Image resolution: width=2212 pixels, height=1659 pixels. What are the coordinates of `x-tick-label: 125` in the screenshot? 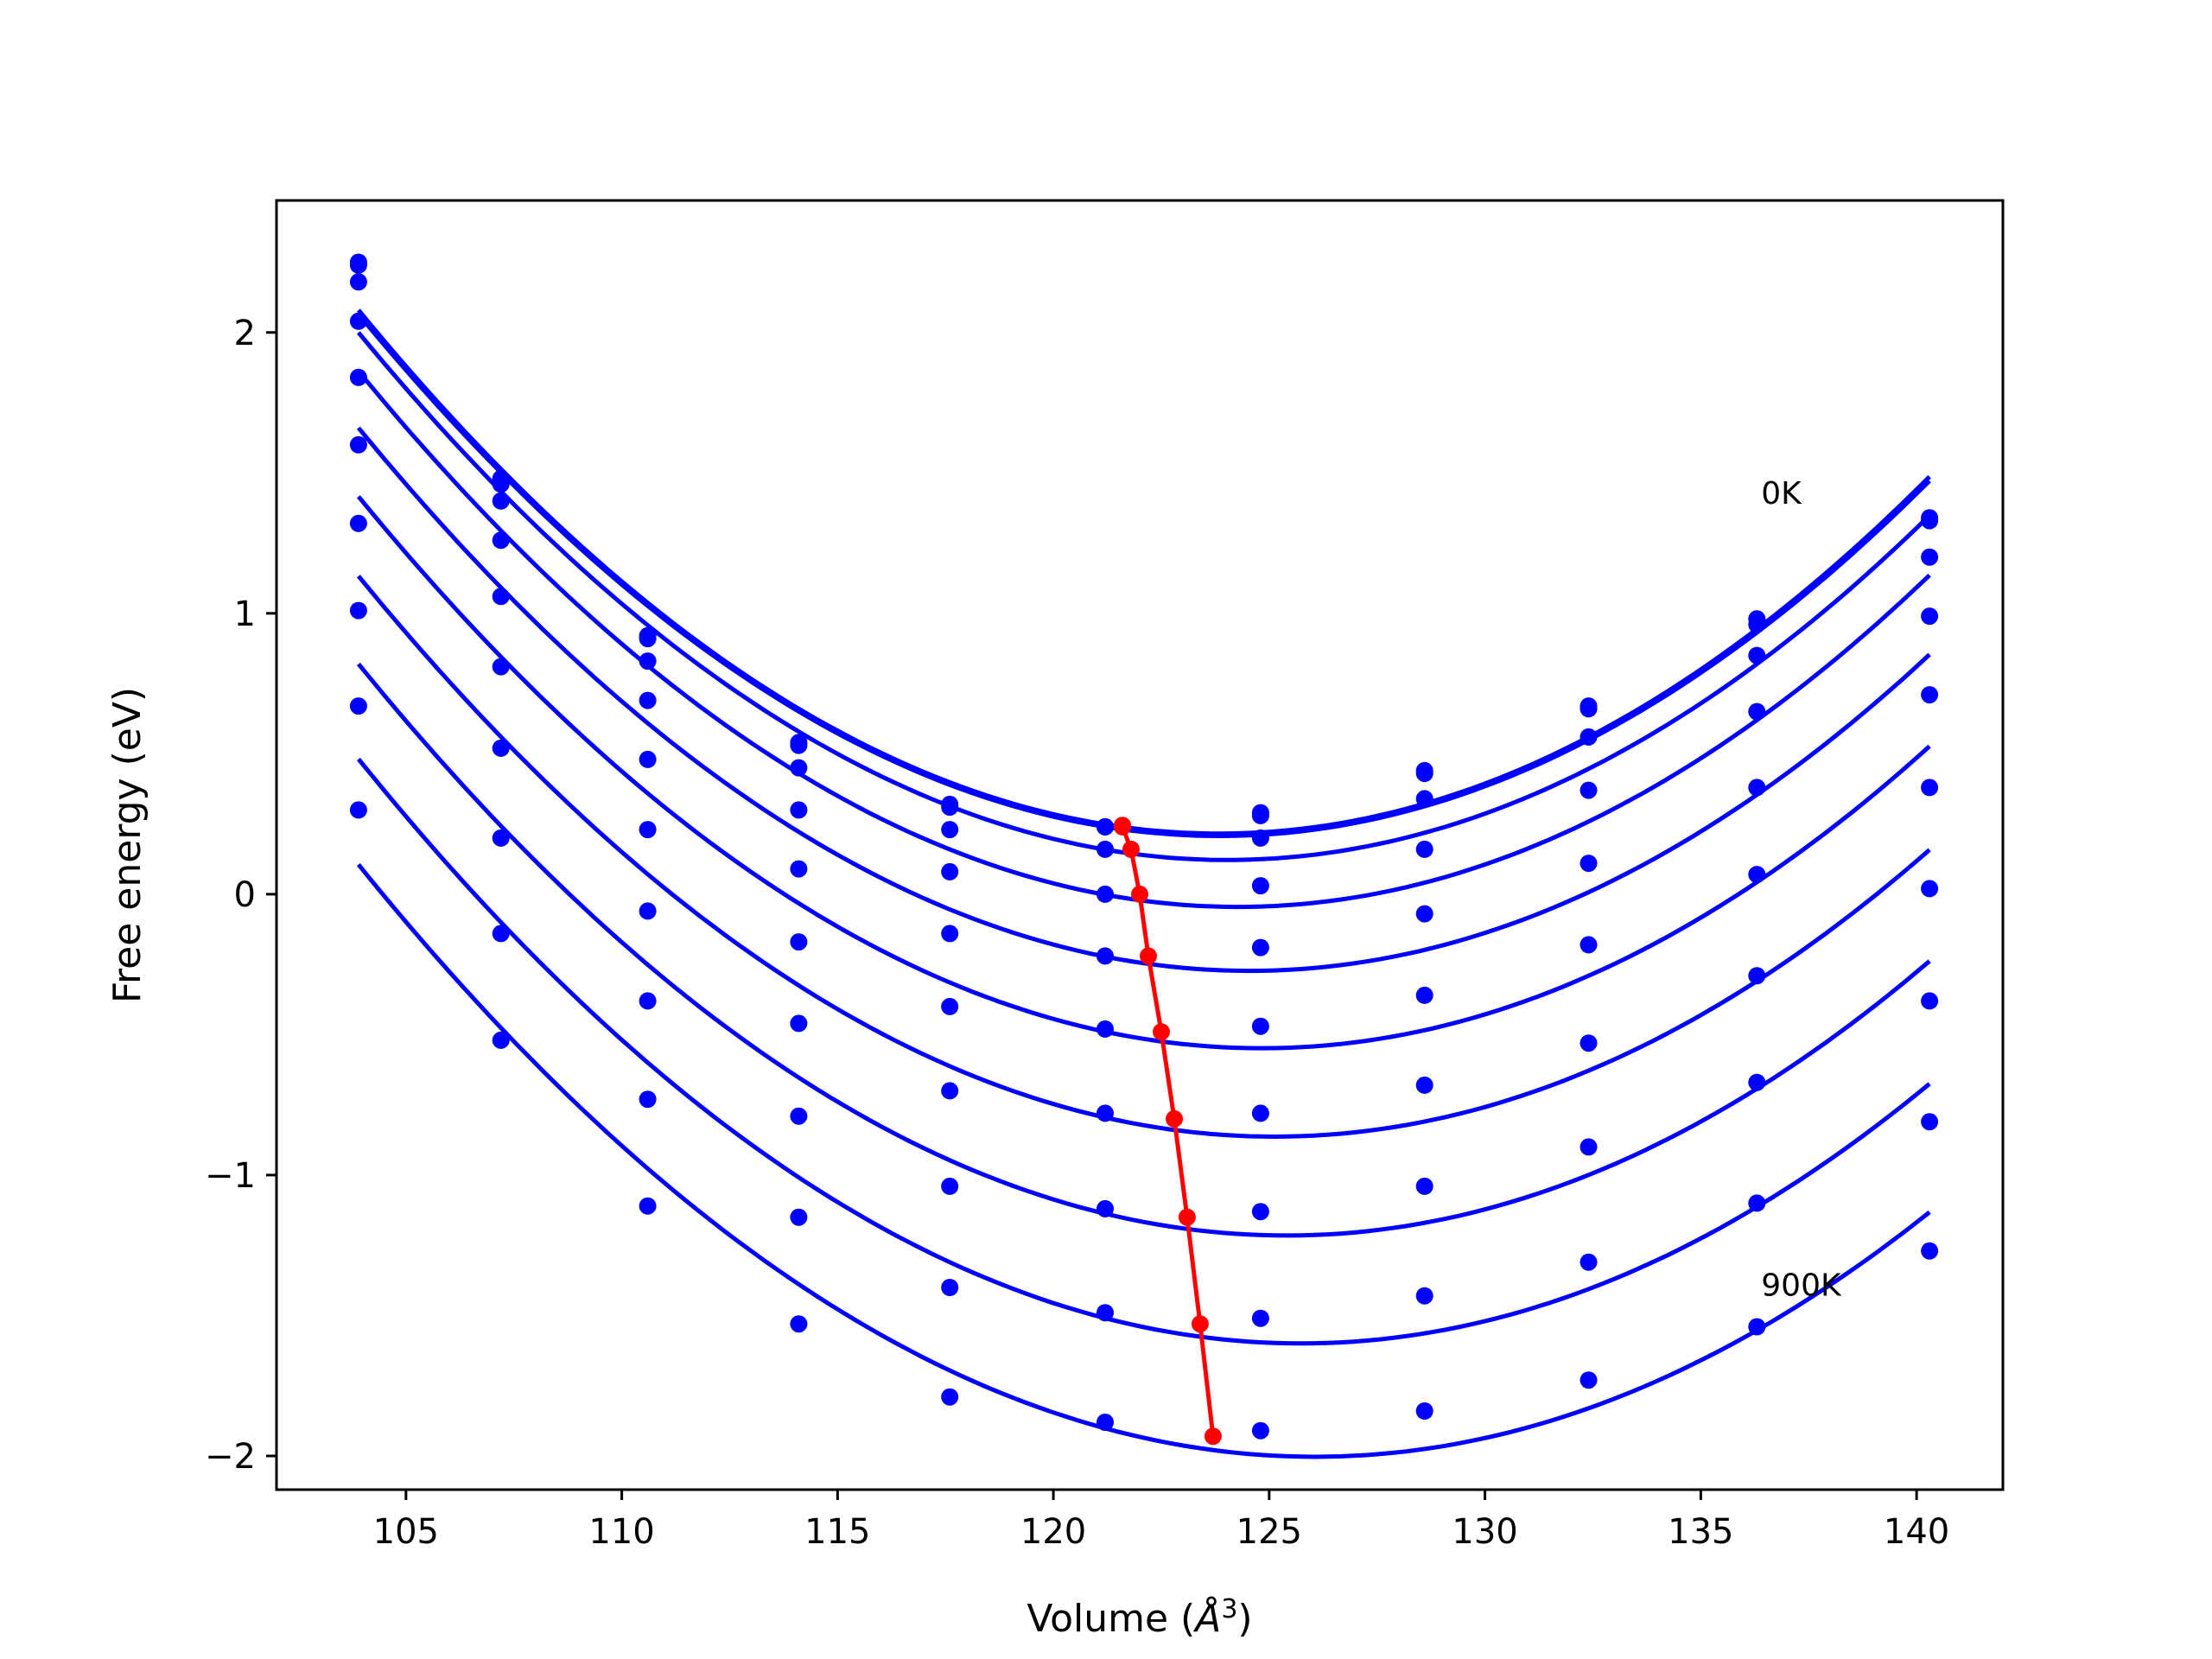 It's located at (1269, 1532).